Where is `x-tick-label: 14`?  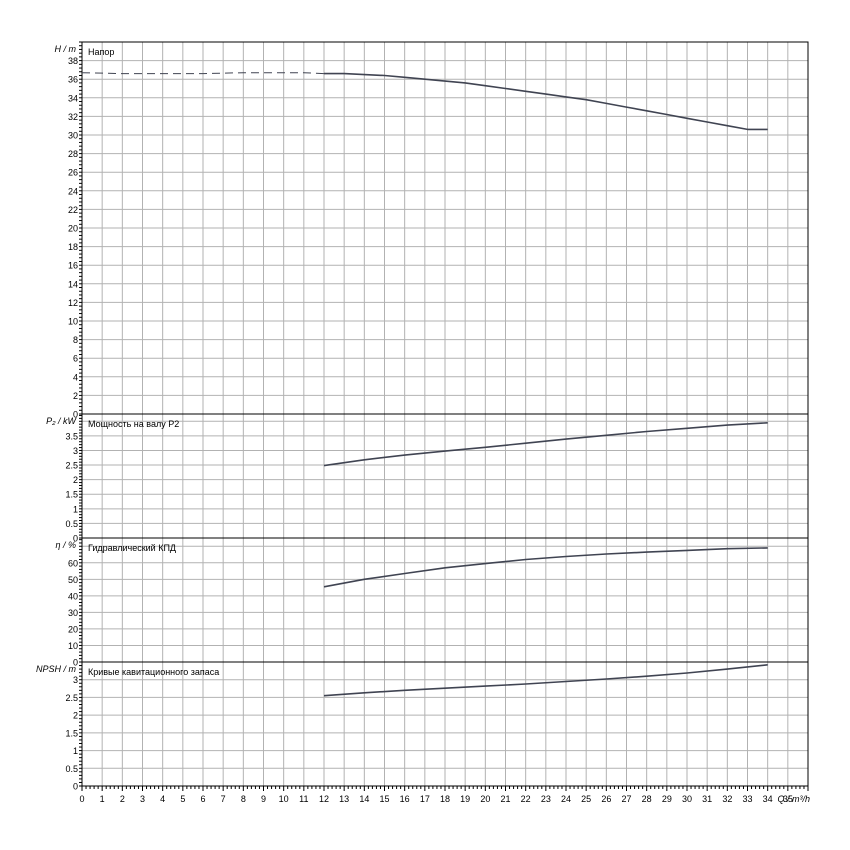 x-tick-label: 14 is located at coordinates (364, 799).